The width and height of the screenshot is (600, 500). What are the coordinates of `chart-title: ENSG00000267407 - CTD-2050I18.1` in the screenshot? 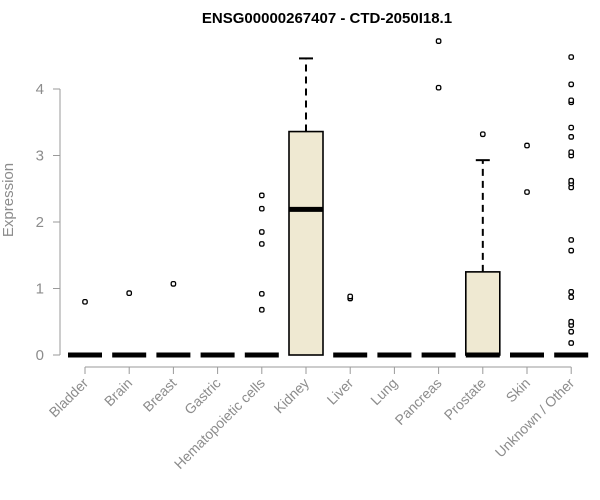 It's located at (327, 18).